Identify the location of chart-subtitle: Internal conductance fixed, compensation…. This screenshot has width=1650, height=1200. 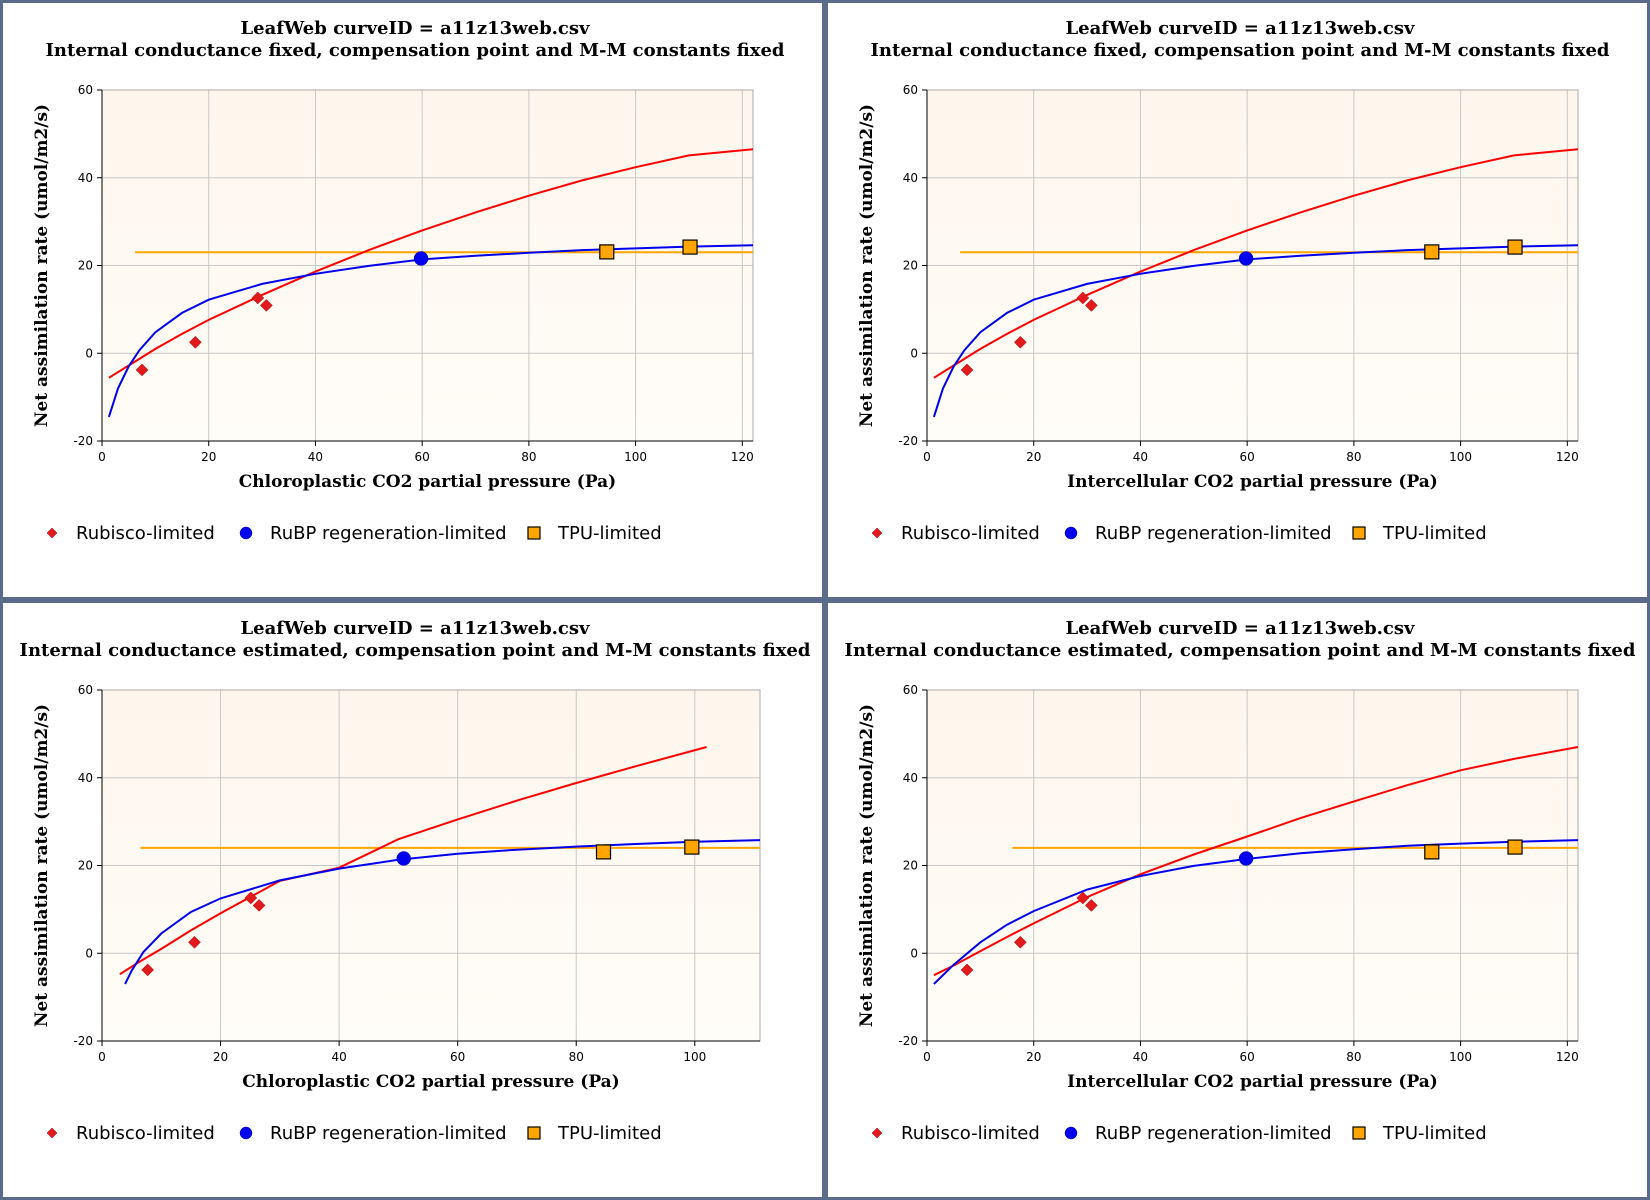
(415, 50).